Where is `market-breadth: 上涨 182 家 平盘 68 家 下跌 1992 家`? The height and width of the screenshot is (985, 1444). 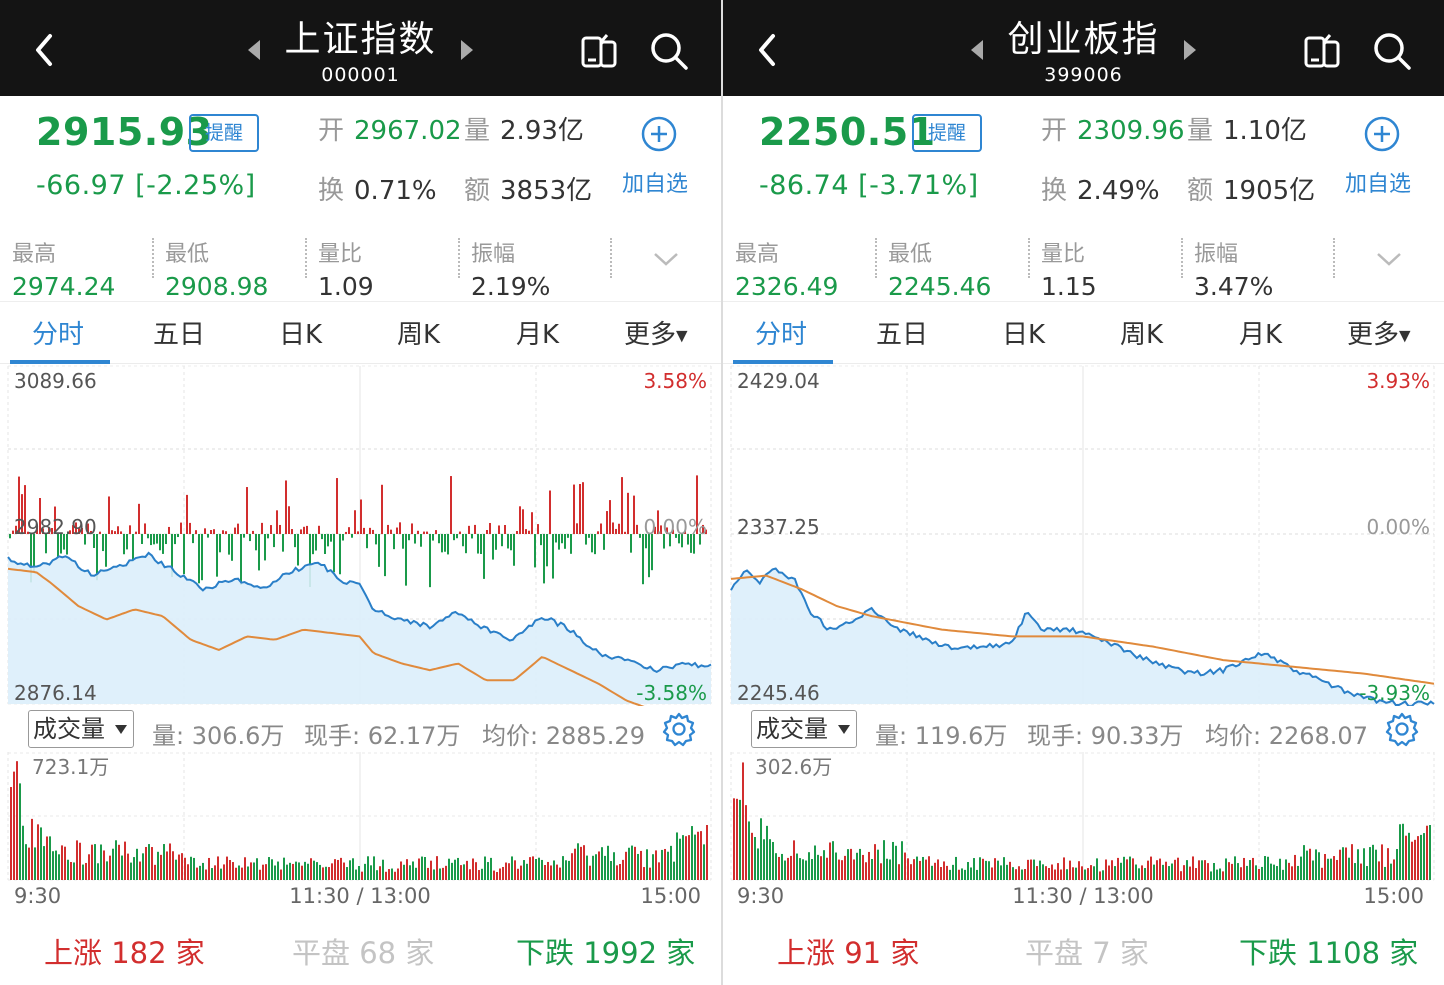 market-breadth: 上涨 182 家 平盘 68 家 下跌 1992 家 is located at coordinates (360, 948).